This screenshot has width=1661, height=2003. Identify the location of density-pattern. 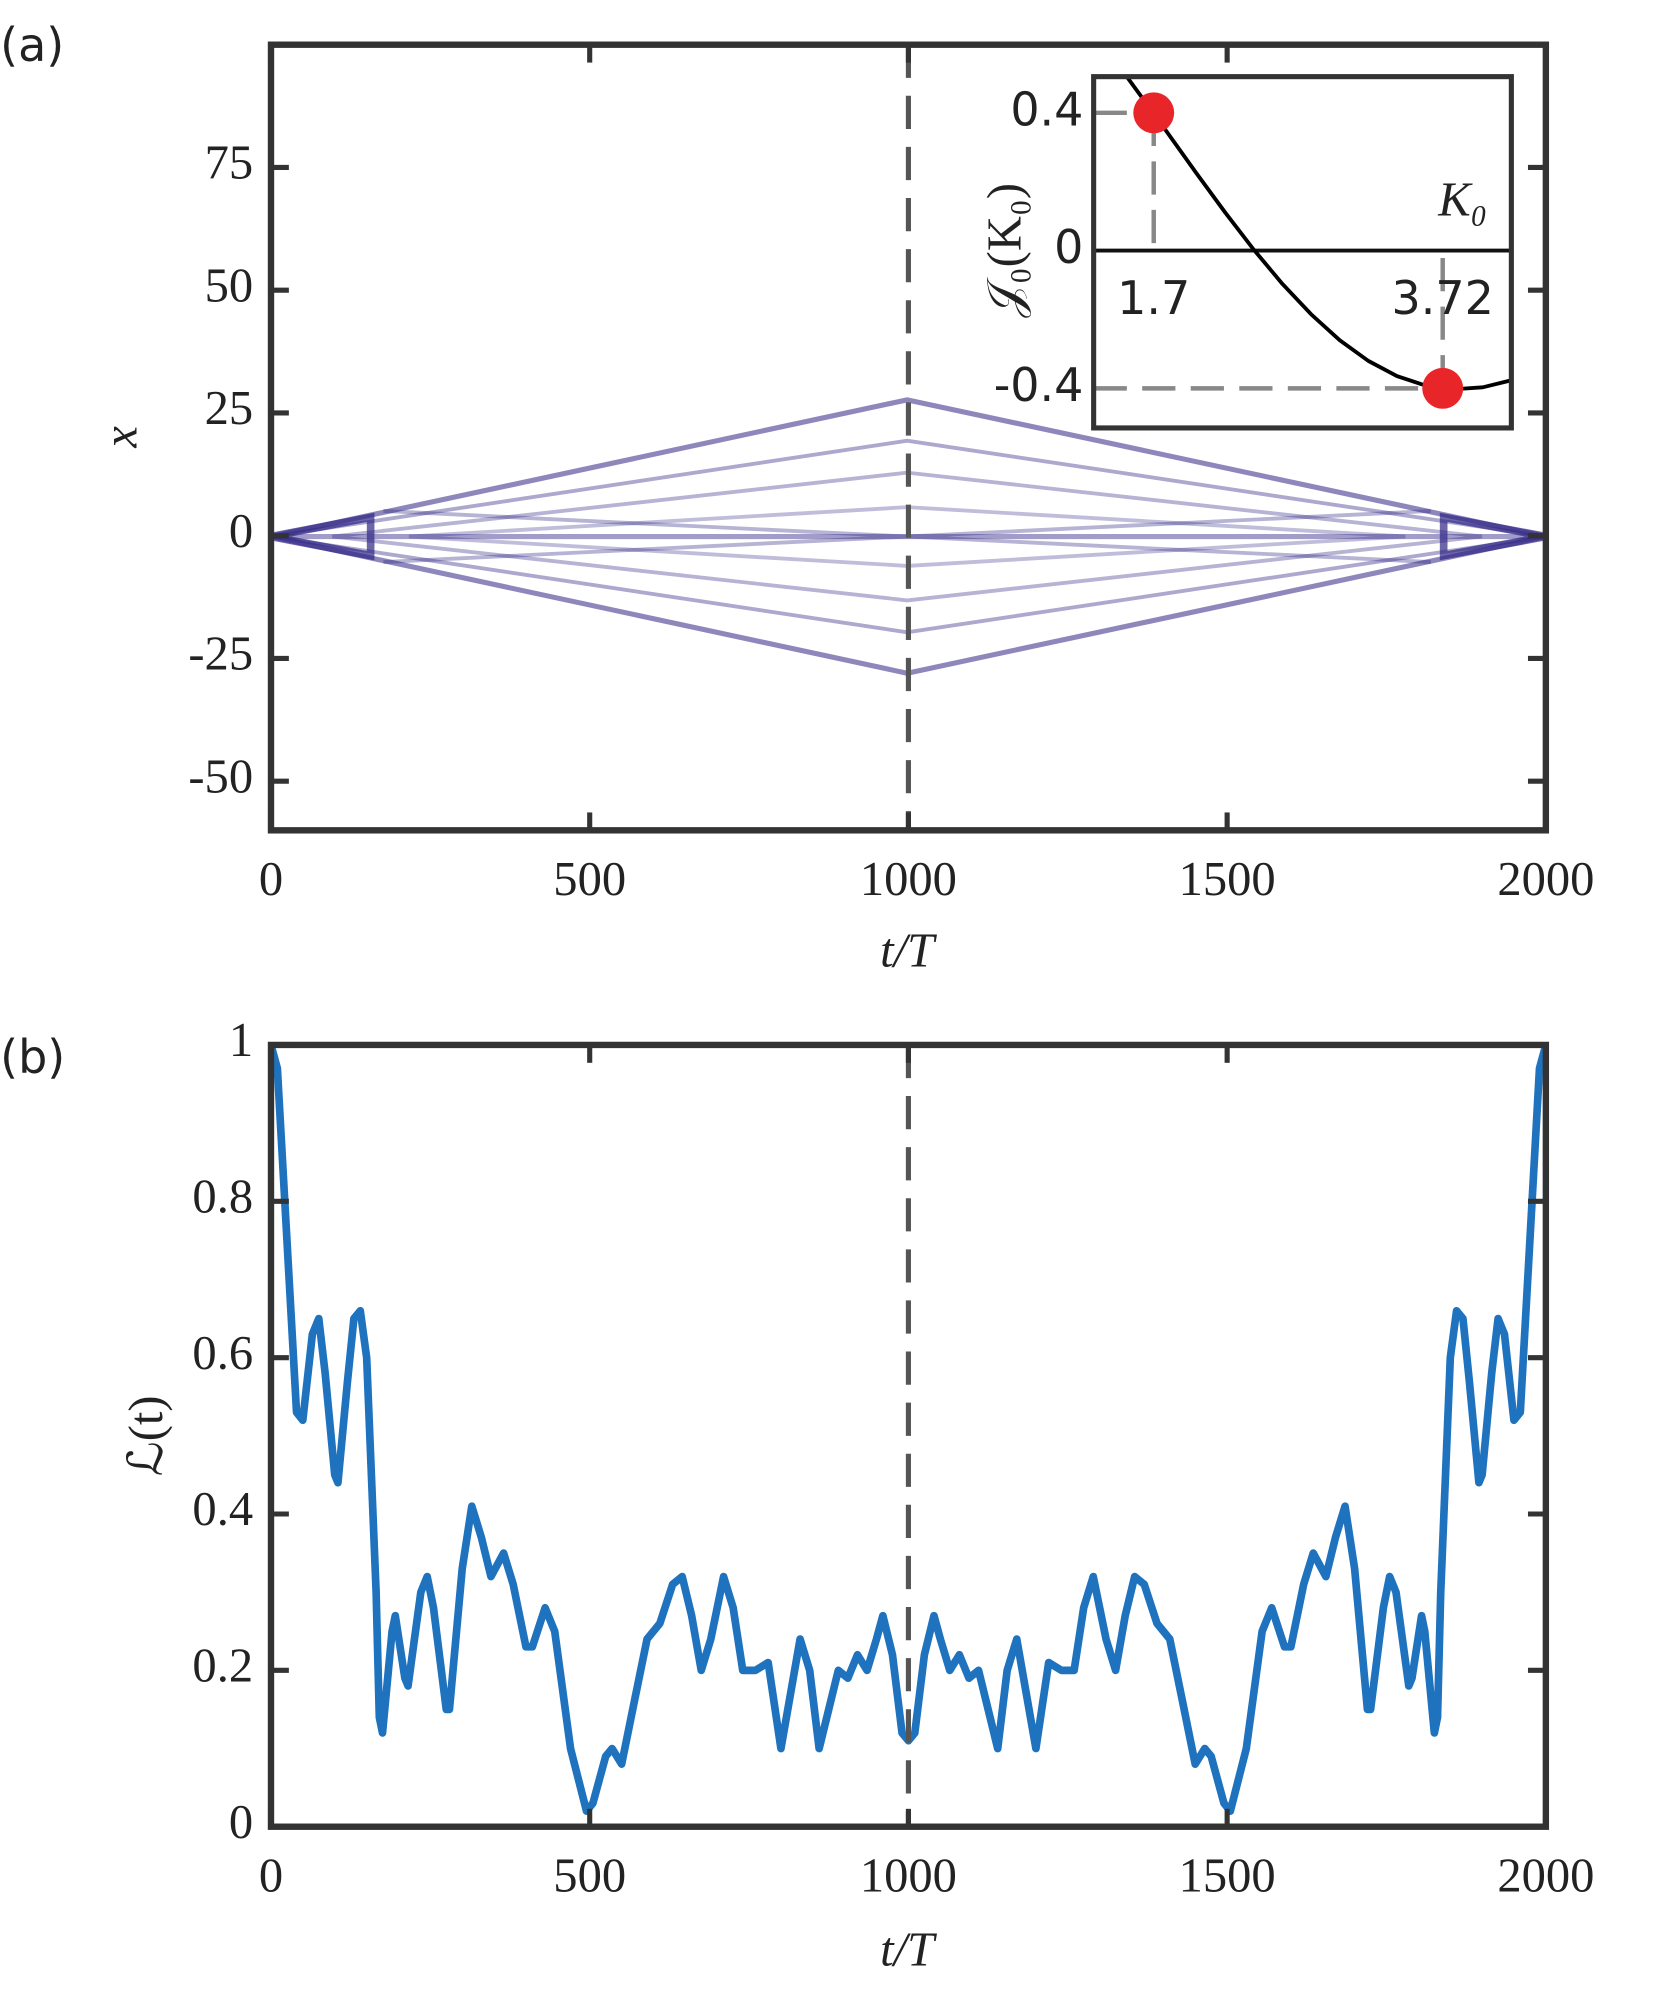
(908, 536).